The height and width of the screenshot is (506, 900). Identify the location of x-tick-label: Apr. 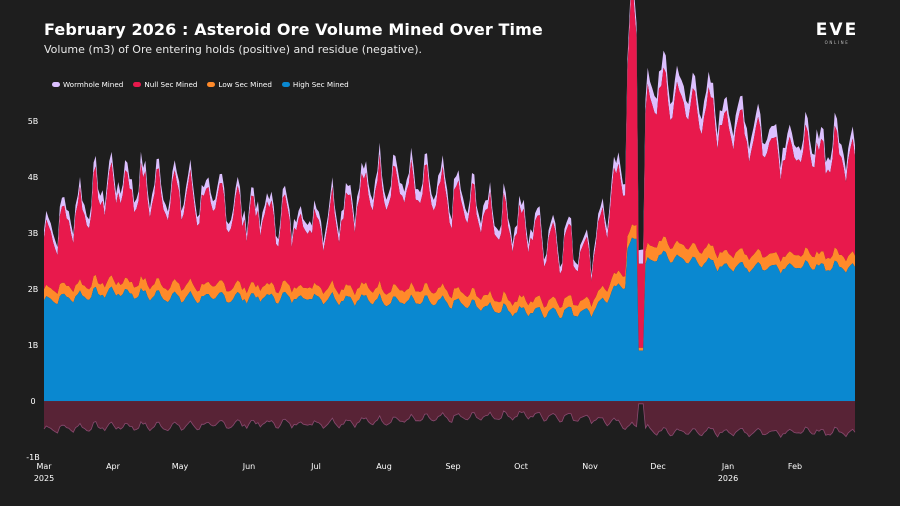
(113, 466).